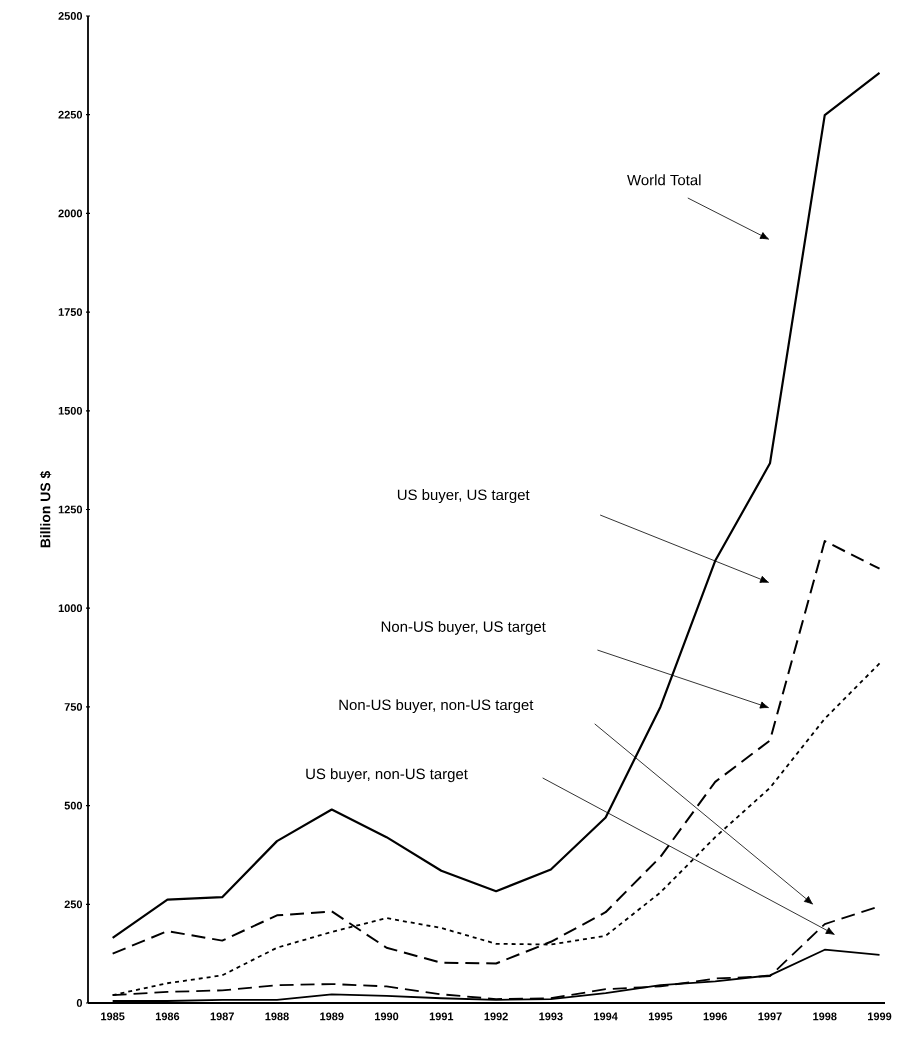 The width and height of the screenshot is (897, 1040). What do you see at coordinates (70, 213) in the screenshot?
I see `y-tick-label: 2000` at bounding box center [70, 213].